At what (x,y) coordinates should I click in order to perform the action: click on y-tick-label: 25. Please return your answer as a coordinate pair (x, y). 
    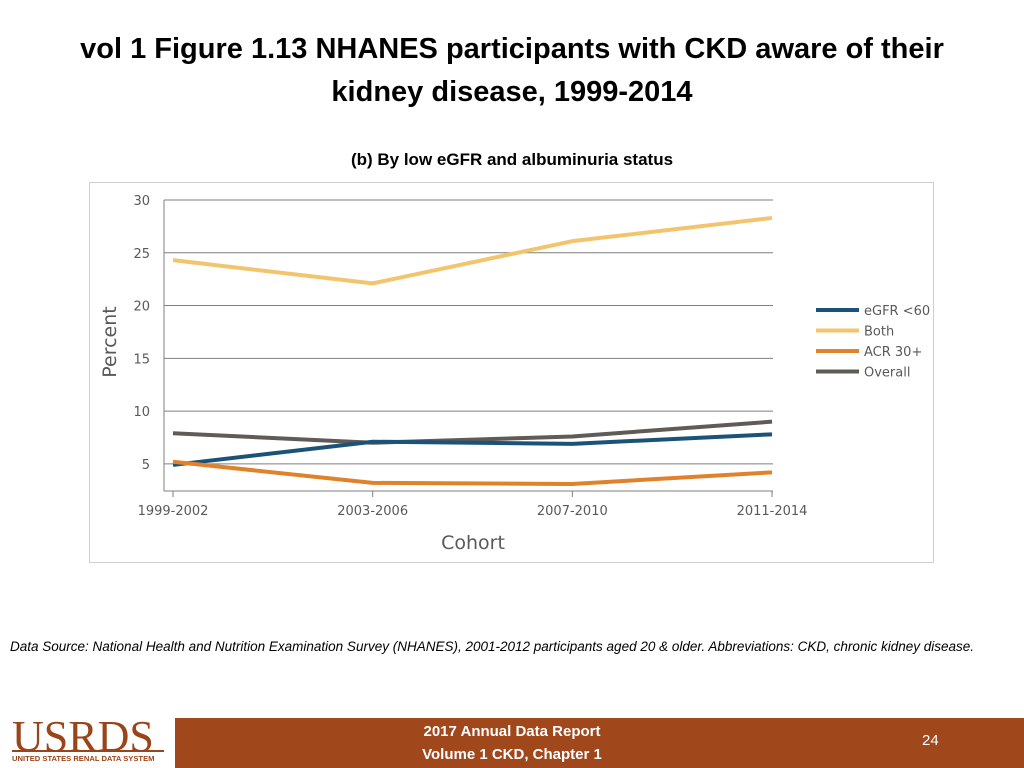
    Looking at the image, I should click on (141, 254).